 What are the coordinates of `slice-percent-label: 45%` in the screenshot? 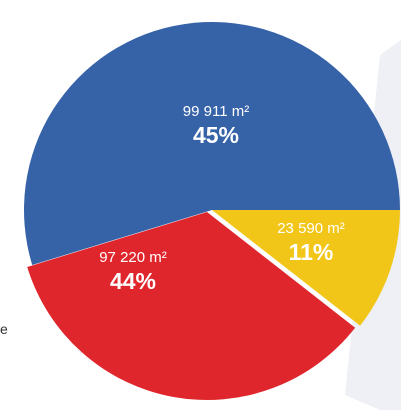 It's located at (216, 135).